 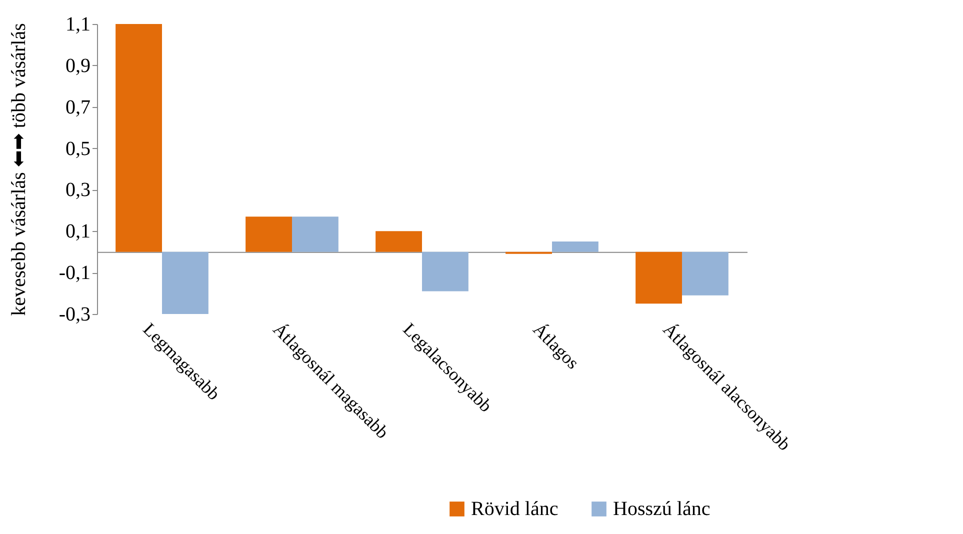 What do you see at coordinates (74, 315) in the screenshot?
I see `y-tick-label: -0,3` at bounding box center [74, 315].